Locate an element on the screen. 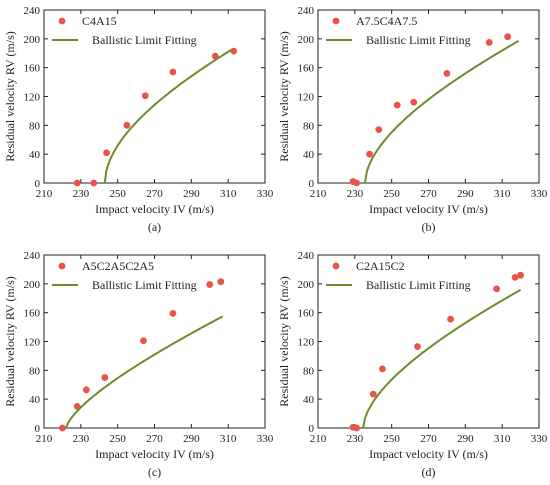  panel-label: (a) is located at coordinates (154, 227).